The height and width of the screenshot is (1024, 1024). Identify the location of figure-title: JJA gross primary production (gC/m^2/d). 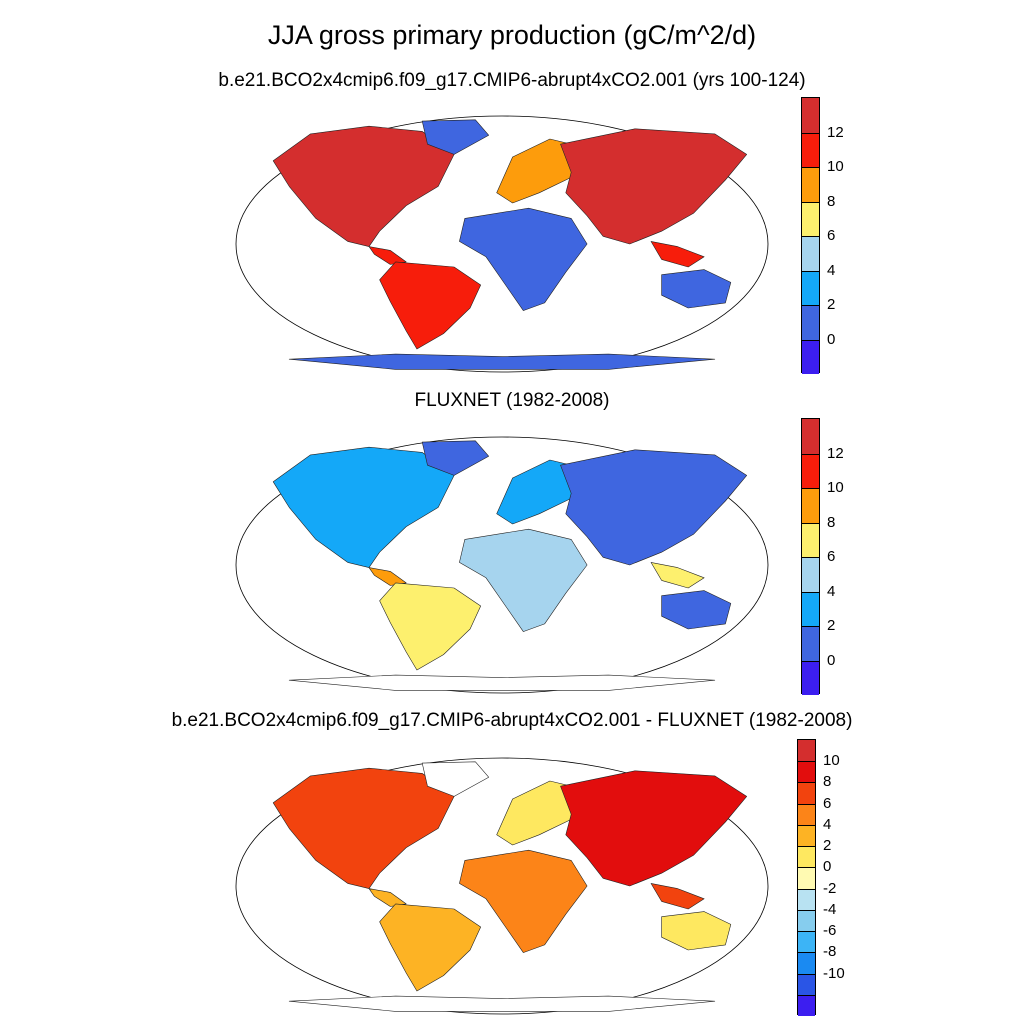
(512, 35).